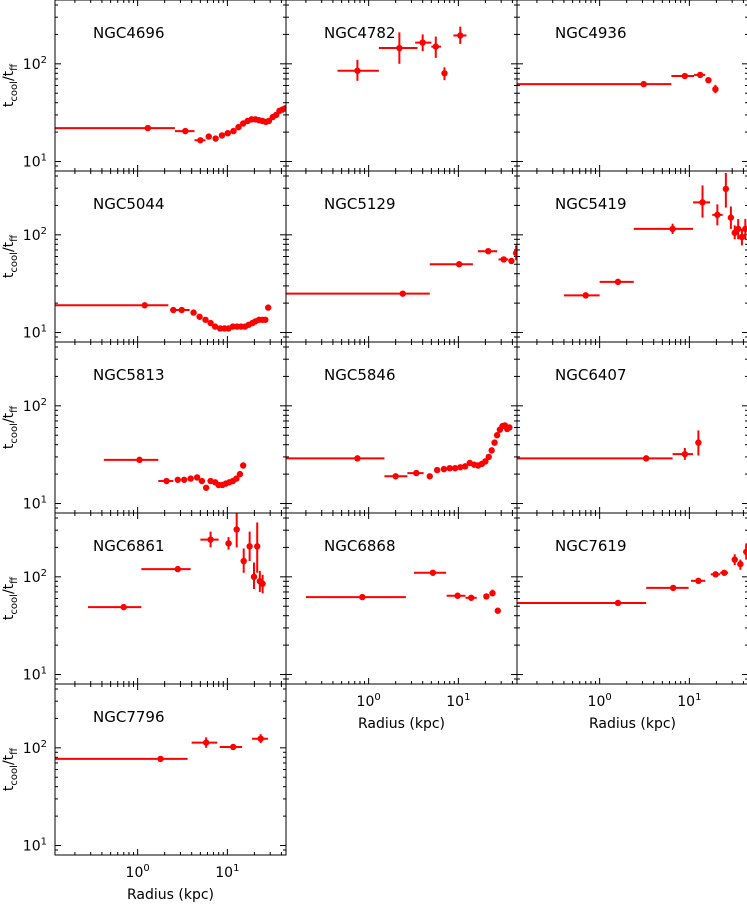 The image size is (747, 905). I want to click on panel-ngc4936: NGC4936, so click(631, 86).